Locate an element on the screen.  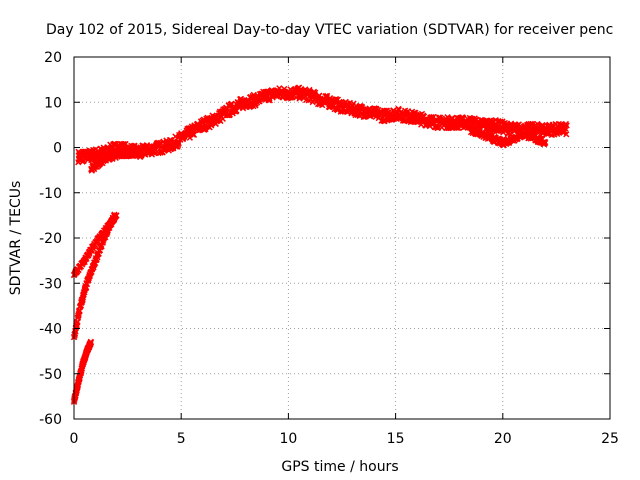
y-axis-label: SDTVAR / TECUs is located at coordinates (16, 238).